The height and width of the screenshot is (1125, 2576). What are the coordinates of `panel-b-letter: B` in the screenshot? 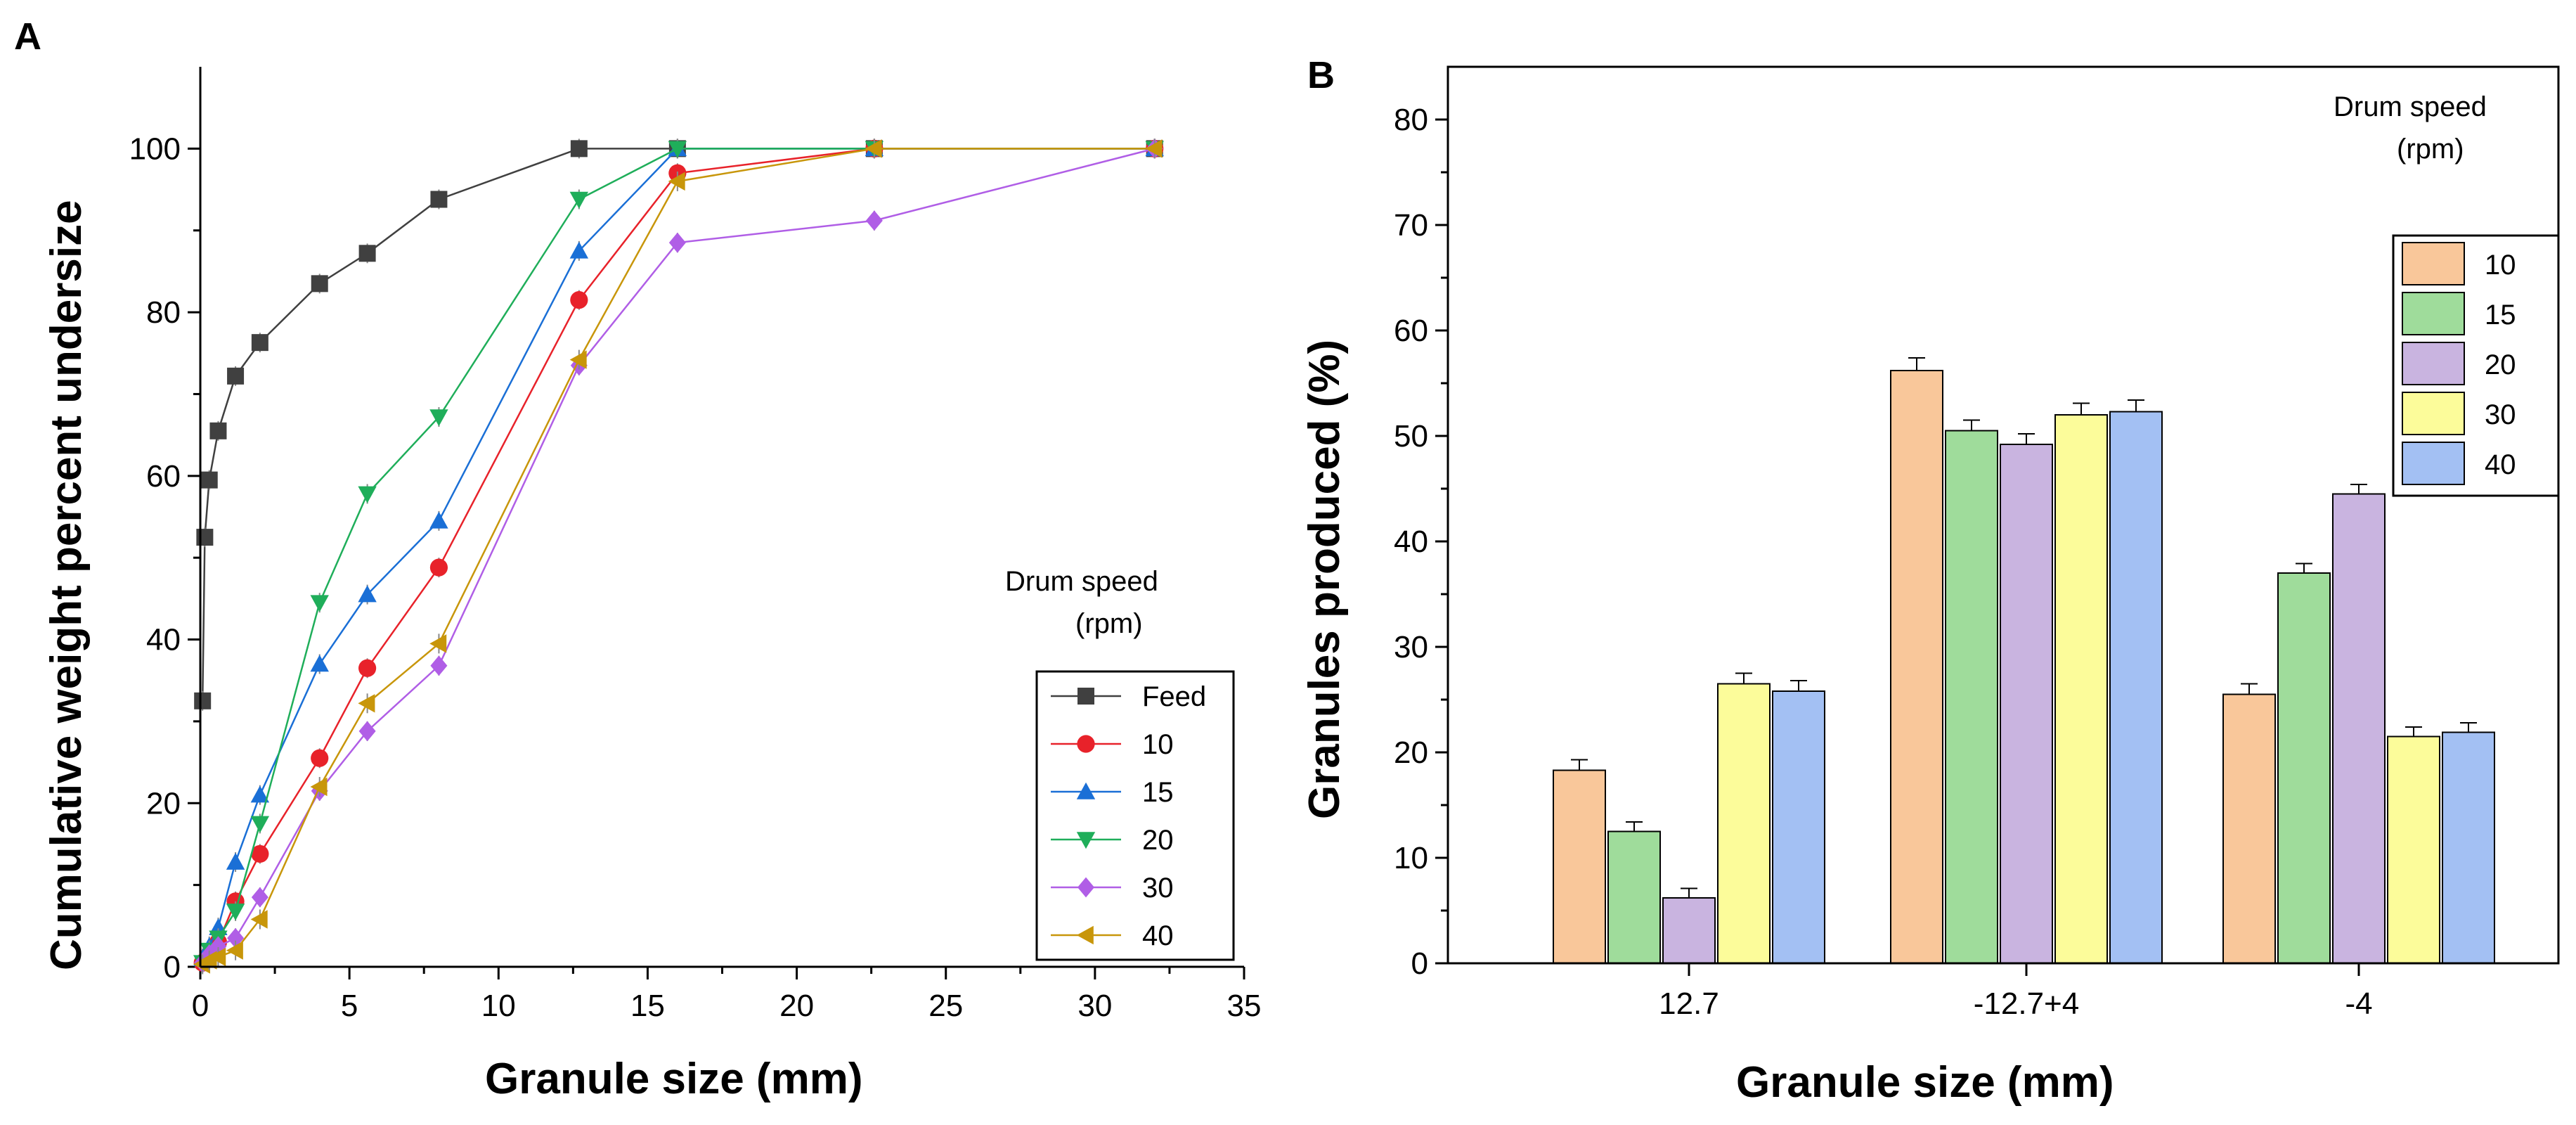 It's located at (1321, 75).